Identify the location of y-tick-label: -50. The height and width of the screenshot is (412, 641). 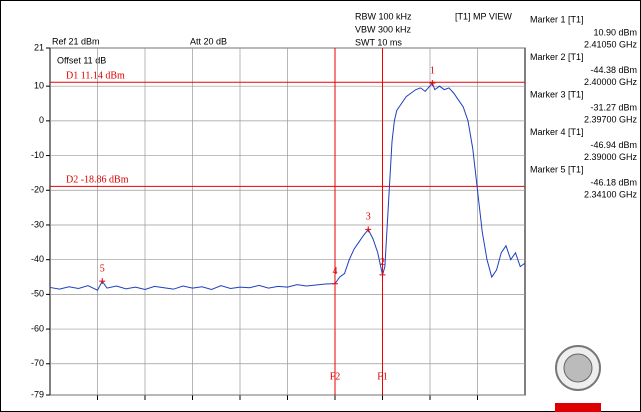
(37, 294).